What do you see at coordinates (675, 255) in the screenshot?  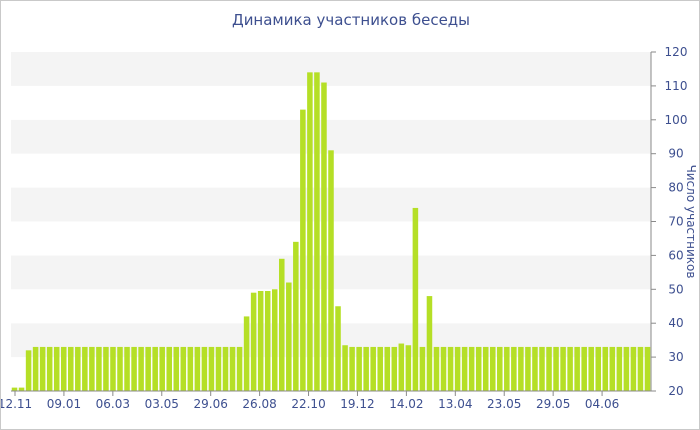 I see `y-tick-label: 60` at bounding box center [675, 255].